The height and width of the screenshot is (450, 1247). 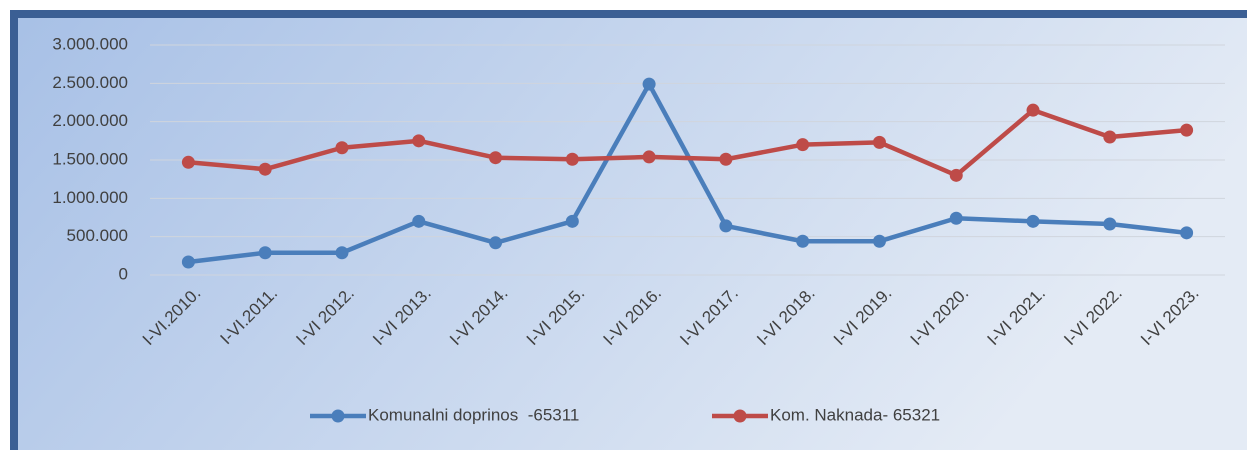 What do you see at coordinates (628, 14) in the screenshot?
I see `frame-top` at bounding box center [628, 14].